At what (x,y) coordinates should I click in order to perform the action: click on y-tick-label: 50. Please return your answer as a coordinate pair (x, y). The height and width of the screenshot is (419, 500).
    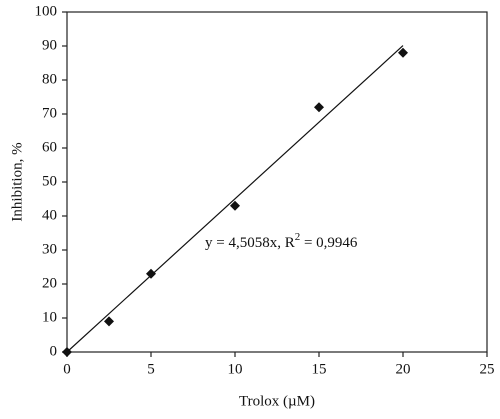
    Looking at the image, I should click on (49, 181).